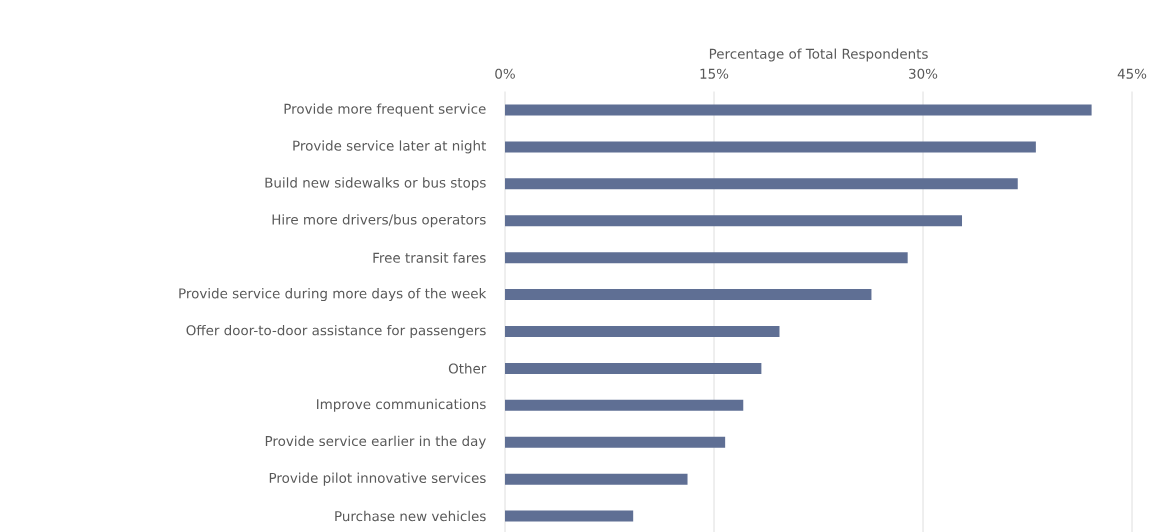 This screenshot has height=532, width=1156. What do you see at coordinates (375, 442) in the screenshot?
I see `y-tick-label: Provide service earlier in the day` at bounding box center [375, 442].